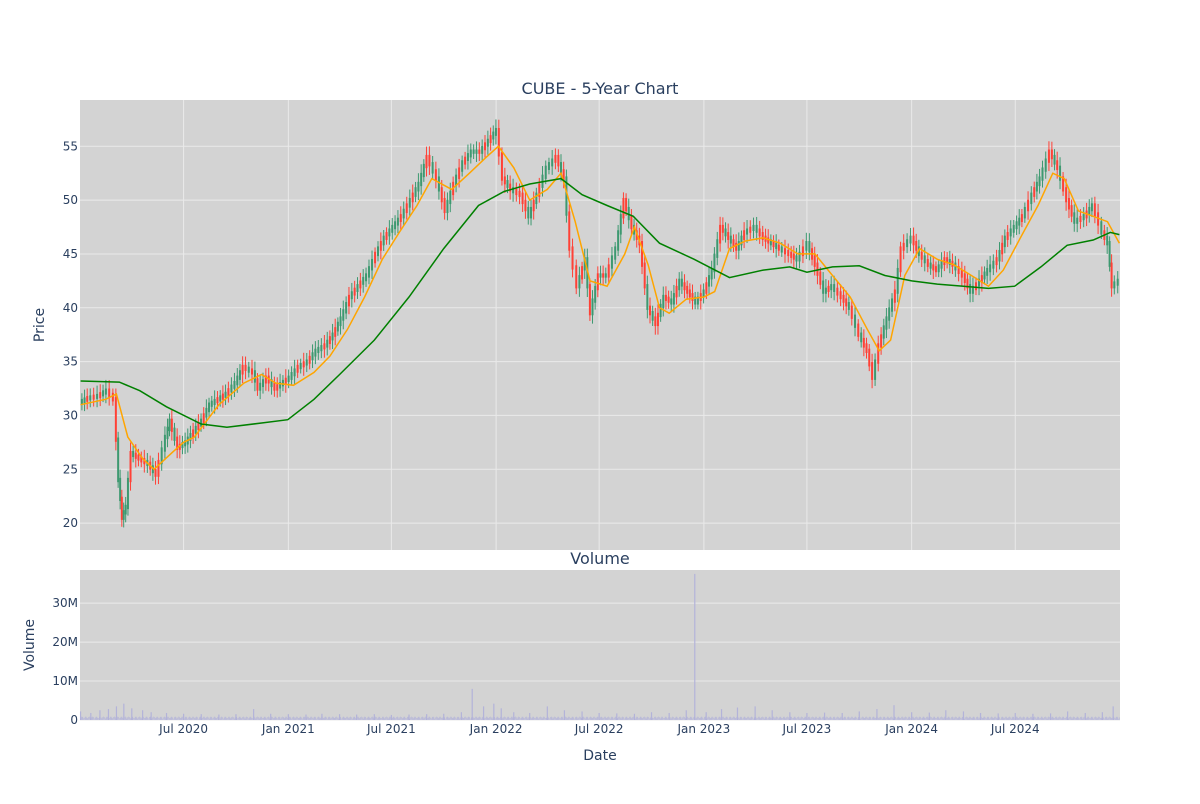 This screenshot has width=1200, height=804. Describe the element at coordinates (599, 729) in the screenshot. I see `x-tick-label: Jul 2022` at that location.